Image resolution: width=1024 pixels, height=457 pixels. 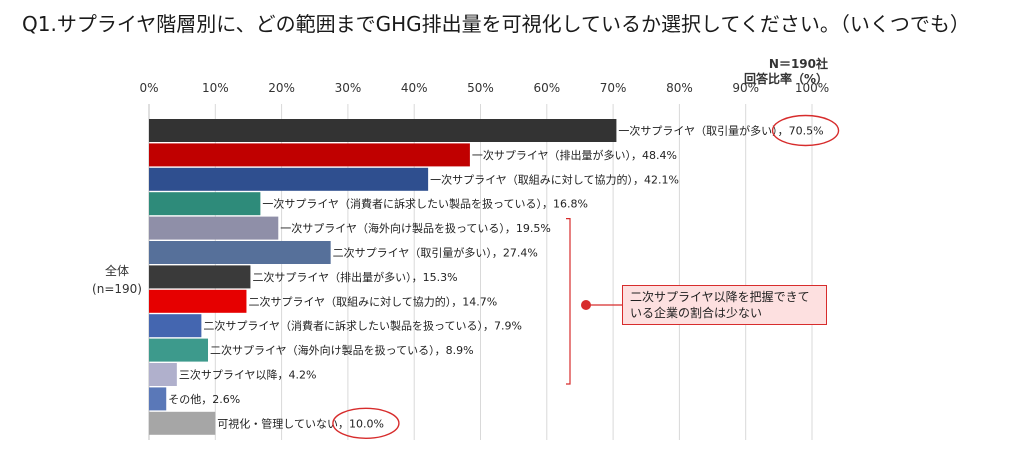 What do you see at coordinates (679, 88) in the screenshot?
I see `x-tick-label: 80%` at bounding box center [679, 88].